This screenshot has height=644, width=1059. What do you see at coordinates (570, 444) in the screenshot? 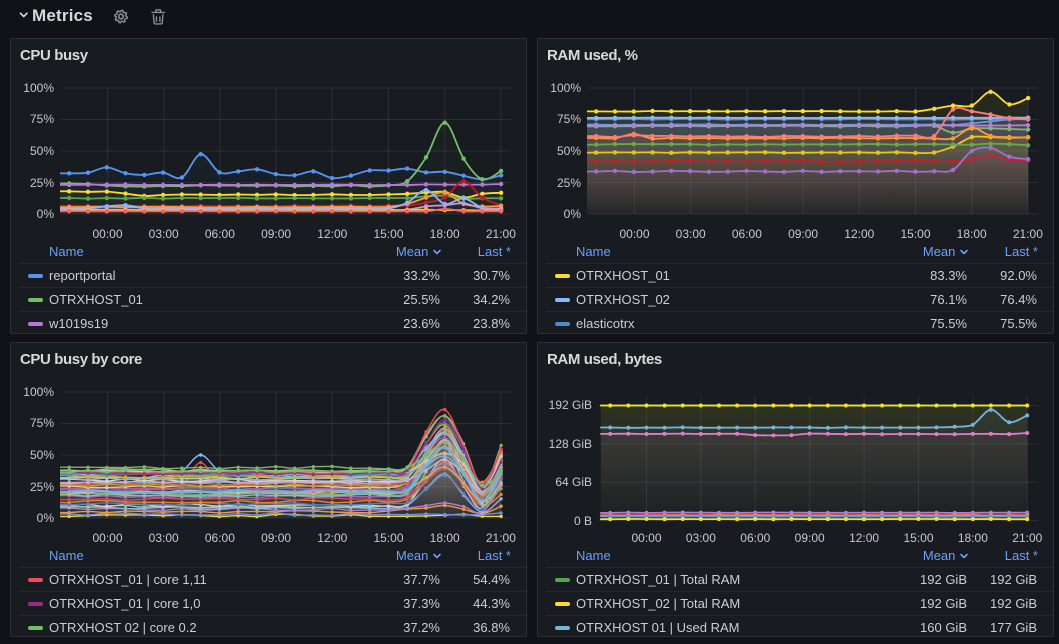
I see `svg-text: 128 GiB` at bounding box center [570, 444].